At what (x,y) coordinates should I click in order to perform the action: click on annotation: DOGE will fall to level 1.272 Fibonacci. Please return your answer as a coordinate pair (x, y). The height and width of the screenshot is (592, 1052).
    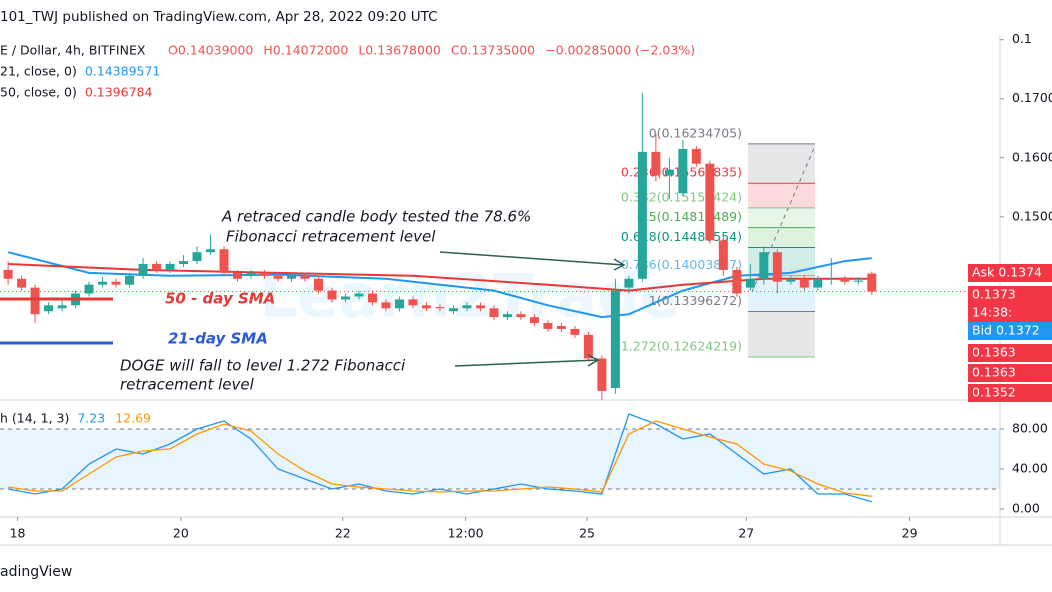
    Looking at the image, I should click on (263, 366).